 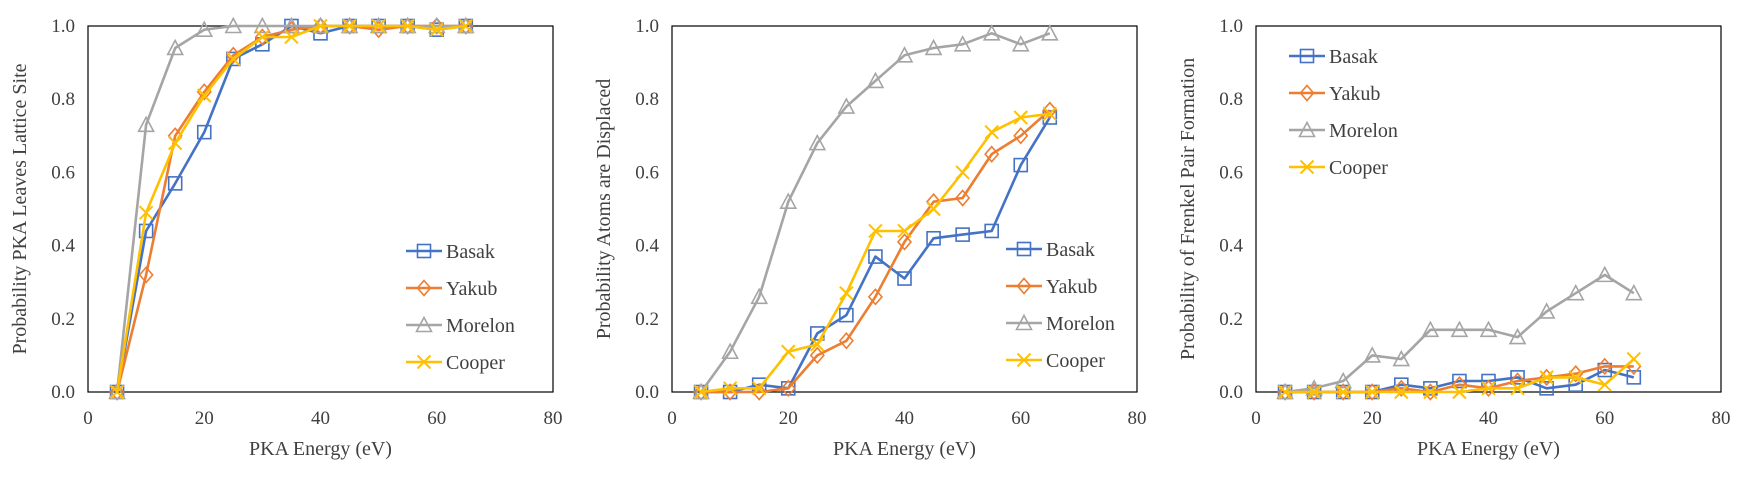 What do you see at coordinates (1353, 57) in the screenshot?
I see `legend-label: Basak` at bounding box center [1353, 57].